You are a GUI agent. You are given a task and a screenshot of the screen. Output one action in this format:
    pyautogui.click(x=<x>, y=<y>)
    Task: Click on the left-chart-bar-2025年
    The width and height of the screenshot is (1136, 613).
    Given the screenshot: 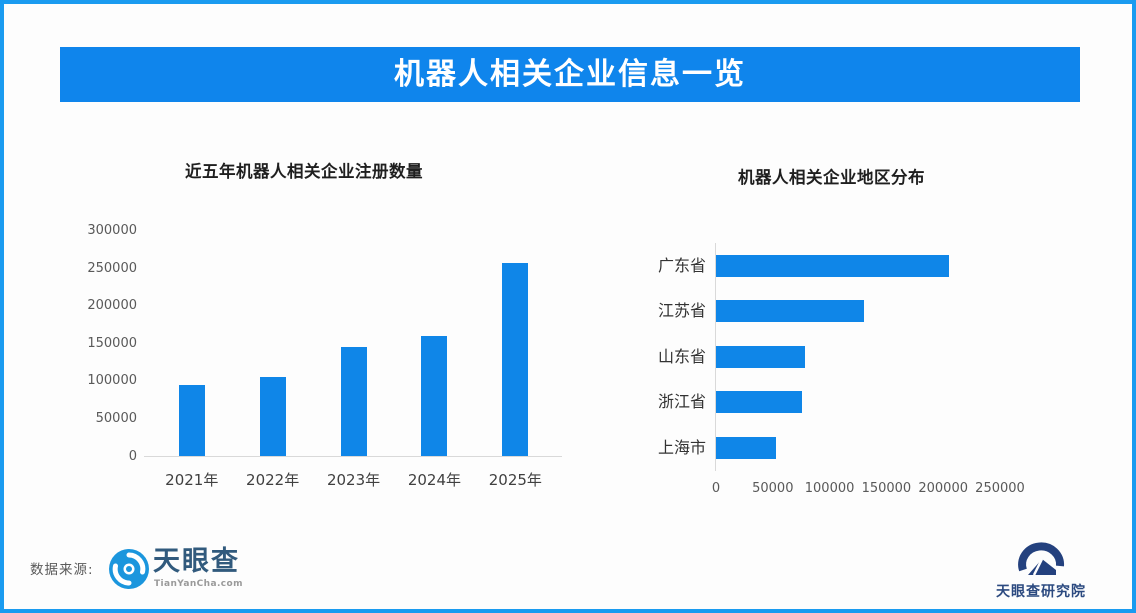 What is the action you would take?
    pyautogui.click(x=515, y=360)
    